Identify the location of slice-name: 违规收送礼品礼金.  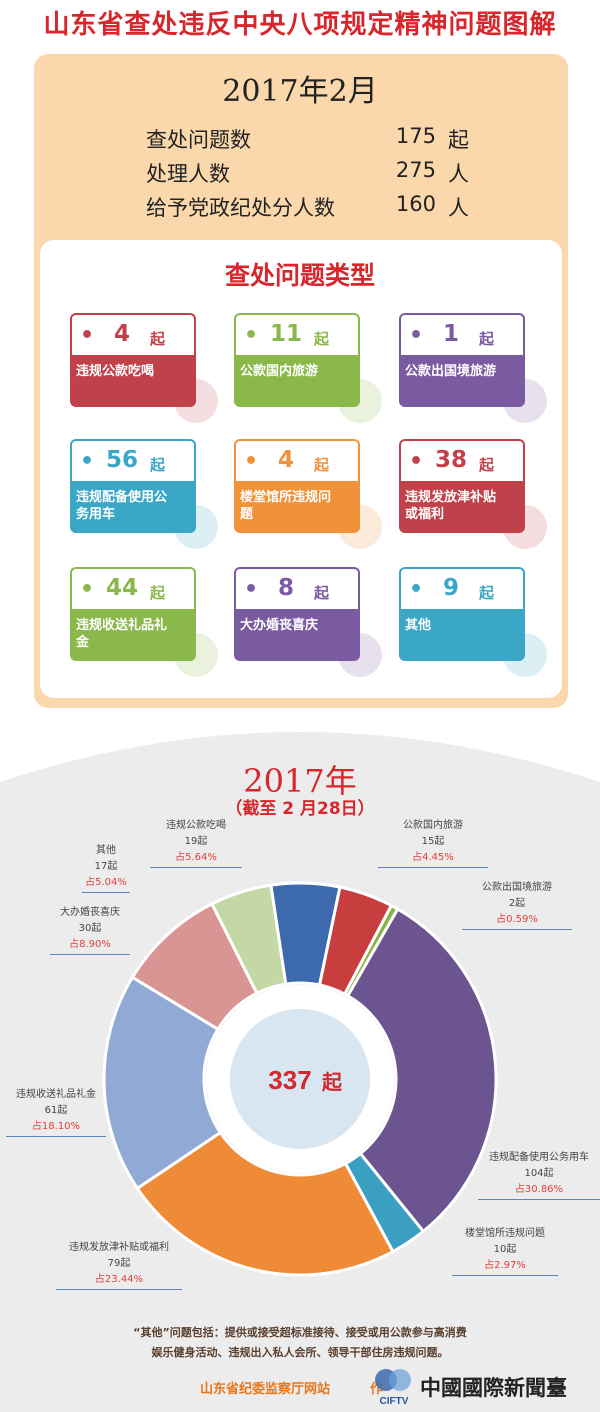
(56, 1094).